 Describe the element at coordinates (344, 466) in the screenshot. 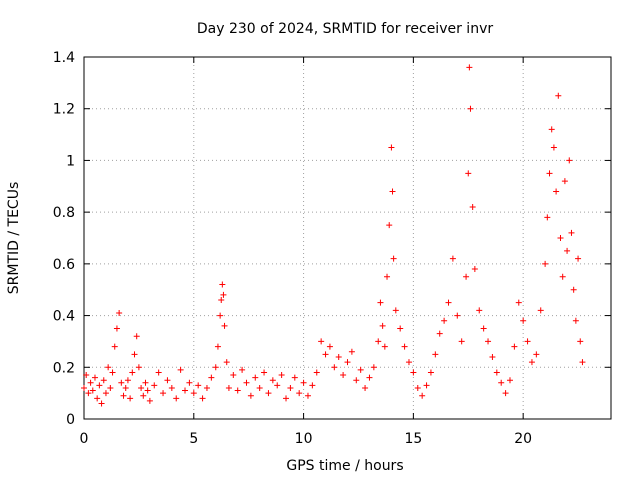

I see `x-axis-label: GPS time / hours` at that location.